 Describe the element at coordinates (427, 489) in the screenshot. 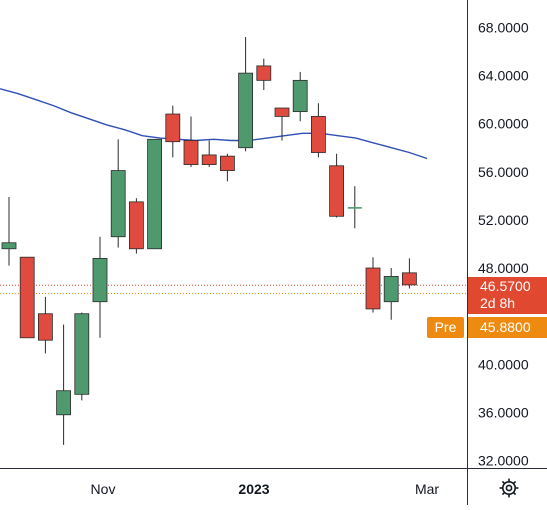

I see `x-tick-label: Mar` at that location.